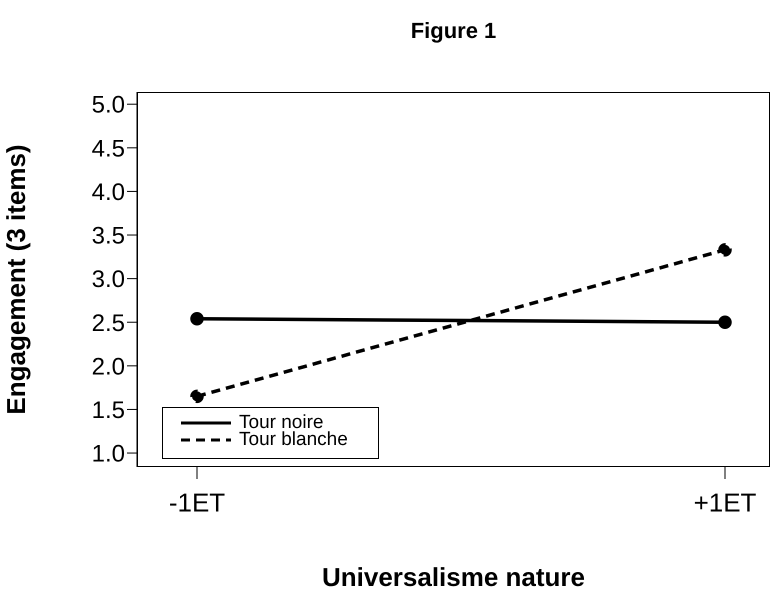 This screenshot has width=777, height=592. I want to click on chart-title: Figure 1, so click(454, 31).